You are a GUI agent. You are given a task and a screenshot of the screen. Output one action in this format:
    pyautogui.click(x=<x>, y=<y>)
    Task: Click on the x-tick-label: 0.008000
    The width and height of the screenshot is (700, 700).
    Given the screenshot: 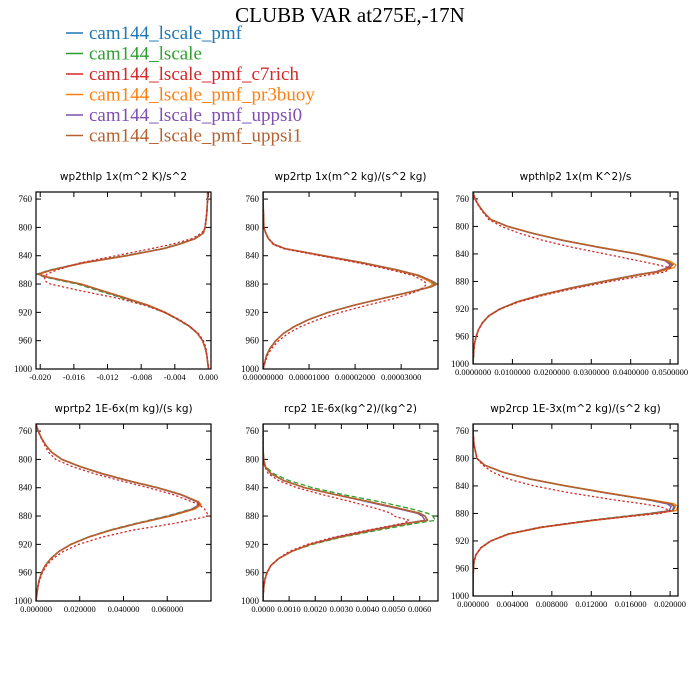 What is the action you would take?
    pyautogui.click(x=552, y=604)
    